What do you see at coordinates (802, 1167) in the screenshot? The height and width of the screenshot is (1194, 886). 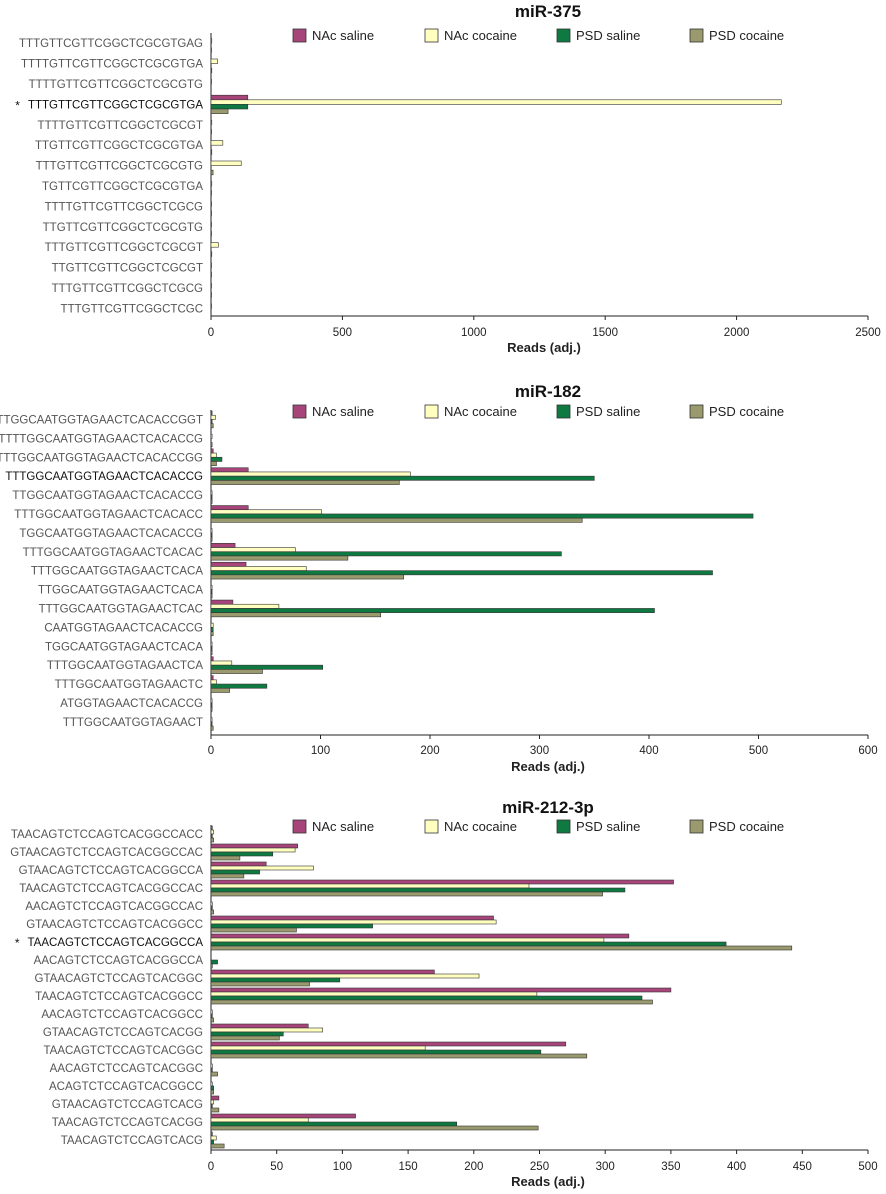 I see `x-tick-label: 450` at bounding box center [802, 1167].